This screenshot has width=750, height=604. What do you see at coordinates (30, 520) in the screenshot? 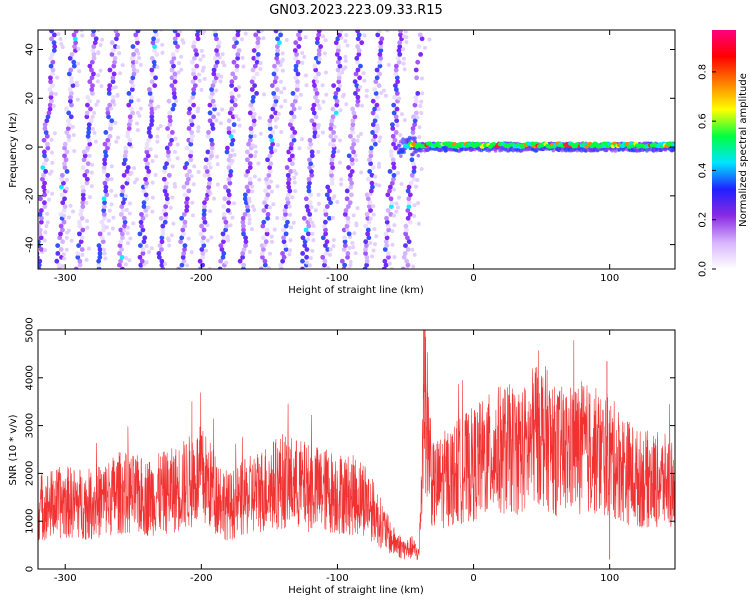
I see `y-tick-label: 1000` at bounding box center [30, 520].